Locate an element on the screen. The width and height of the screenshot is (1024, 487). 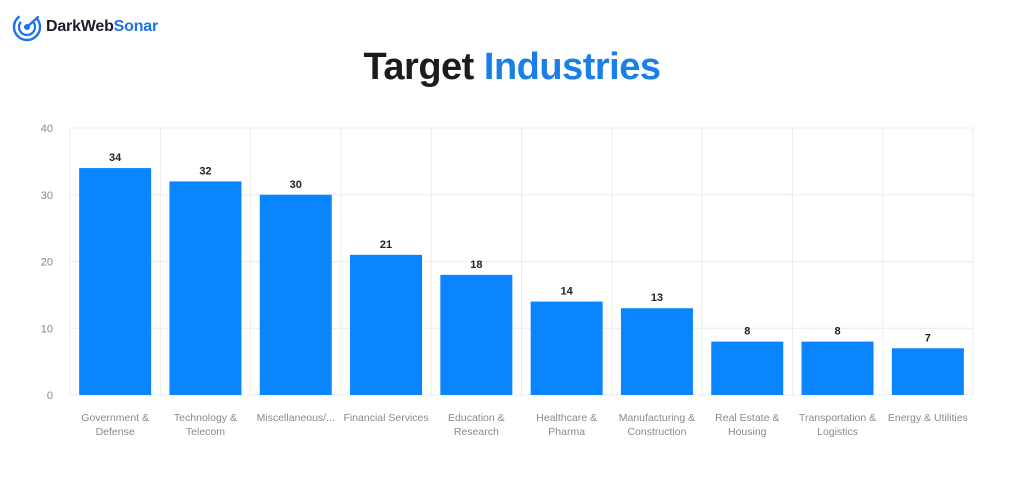
data-label: 30 is located at coordinates (296, 185).